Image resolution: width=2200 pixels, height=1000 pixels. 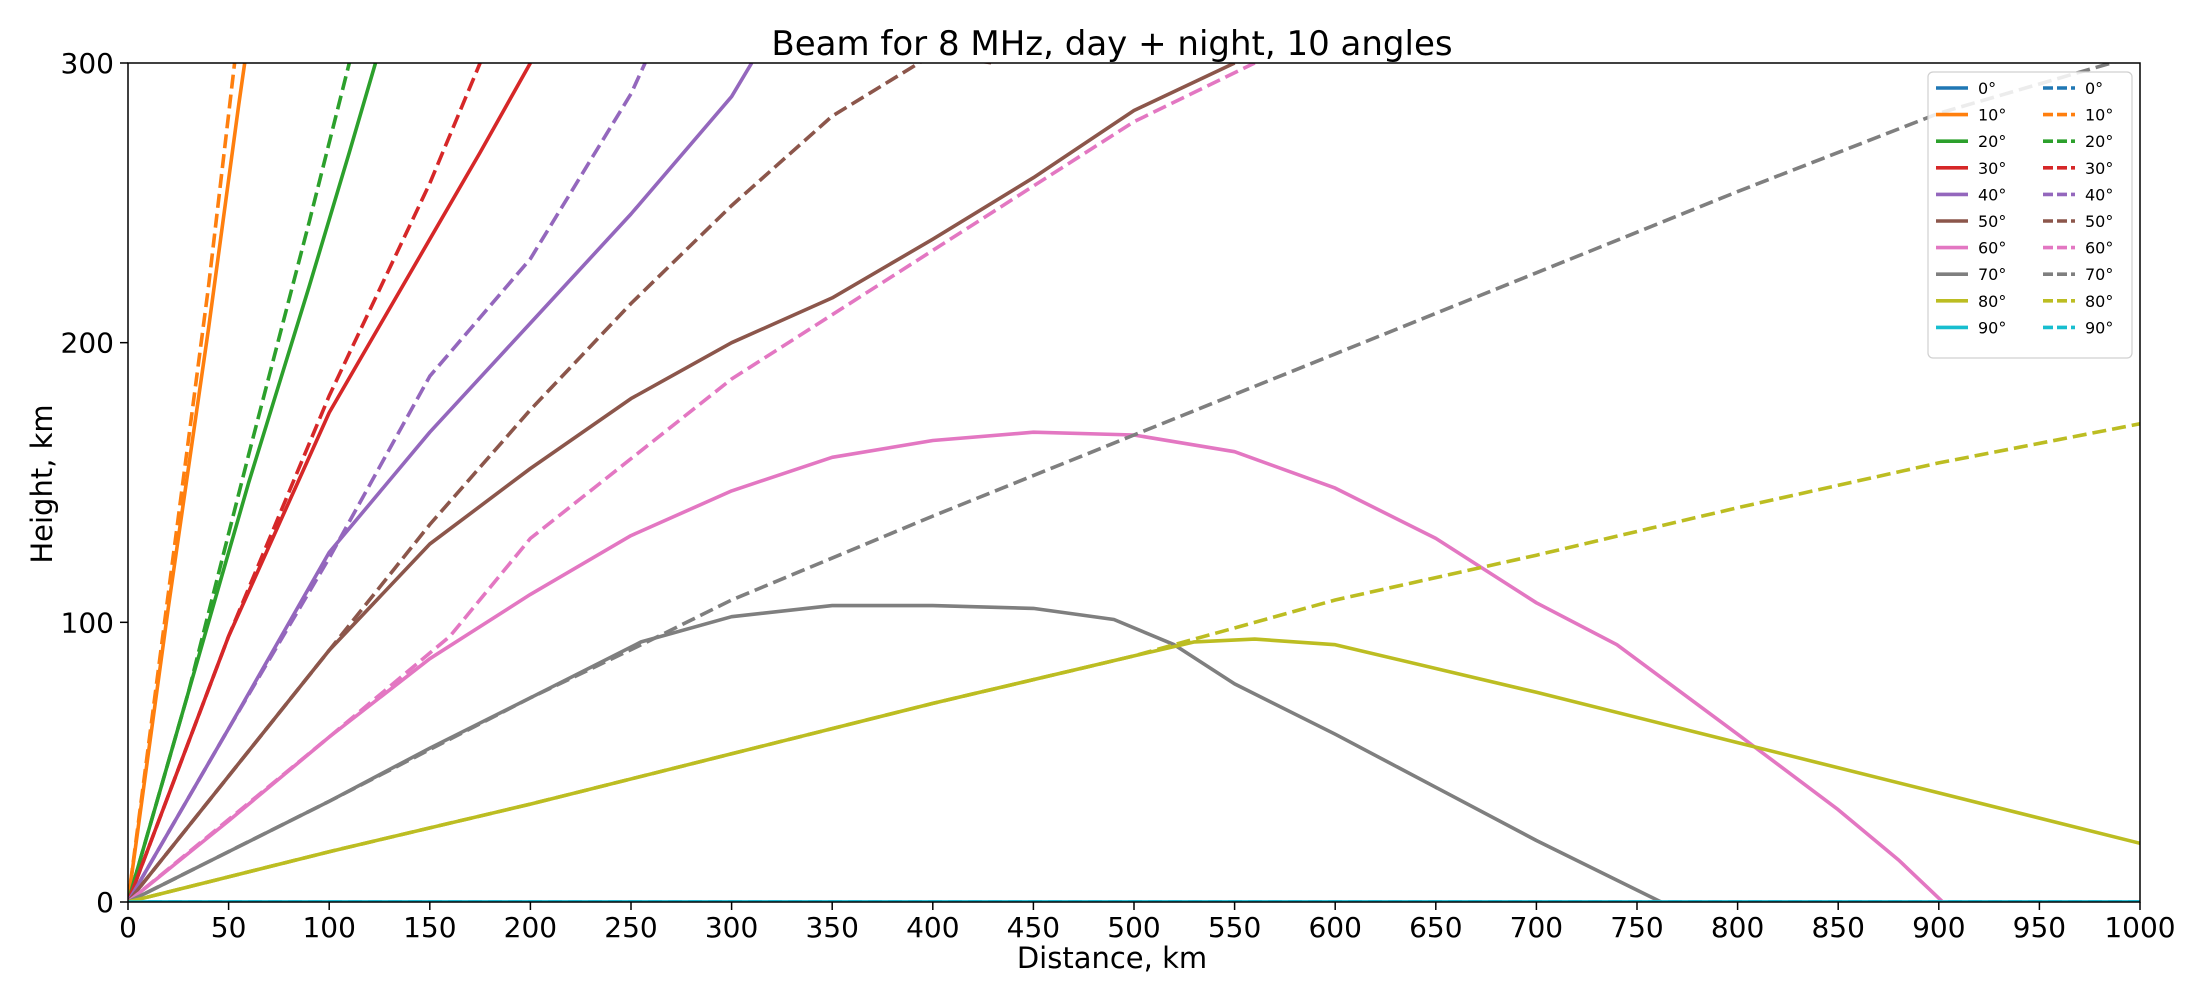 What do you see at coordinates (630, 927) in the screenshot?
I see `x-tick-label: 250` at bounding box center [630, 927].